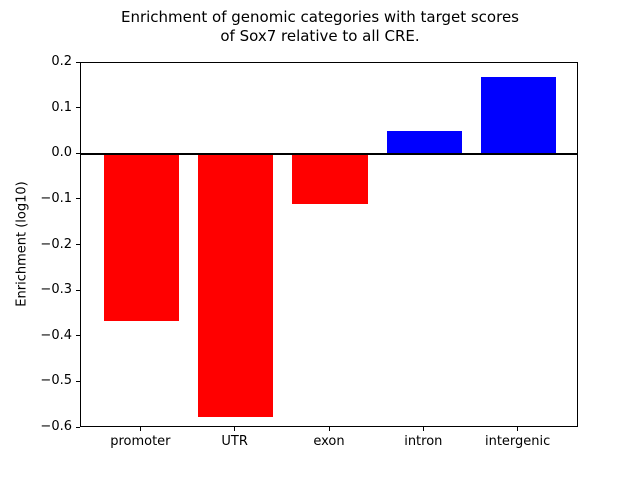  Describe the element at coordinates (517, 441) in the screenshot. I see `x-tick-label-intergenic: intergenic` at that location.